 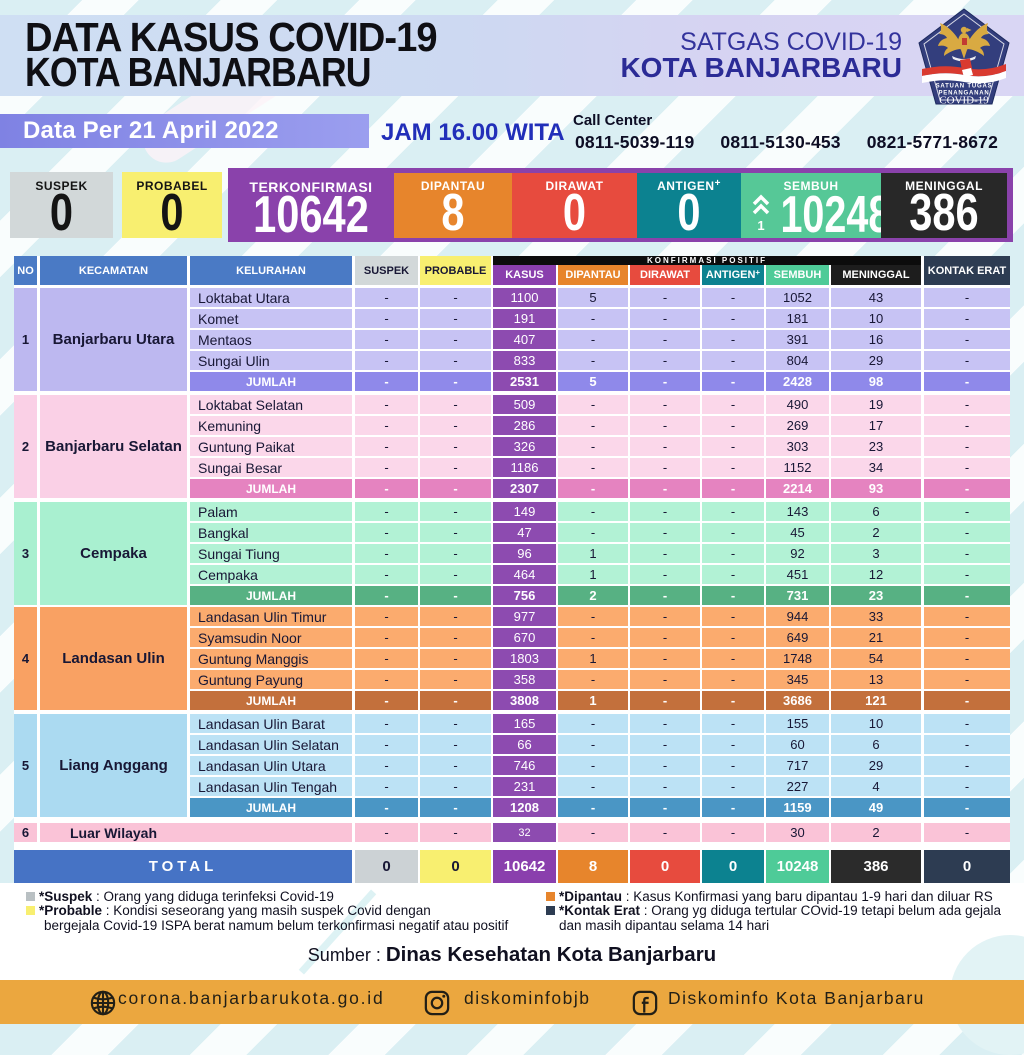 What do you see at coordinates (964, 87) in the screenshot?
I see `svg-text: SATUAN TUGAS` at bounding box center [964, 87].